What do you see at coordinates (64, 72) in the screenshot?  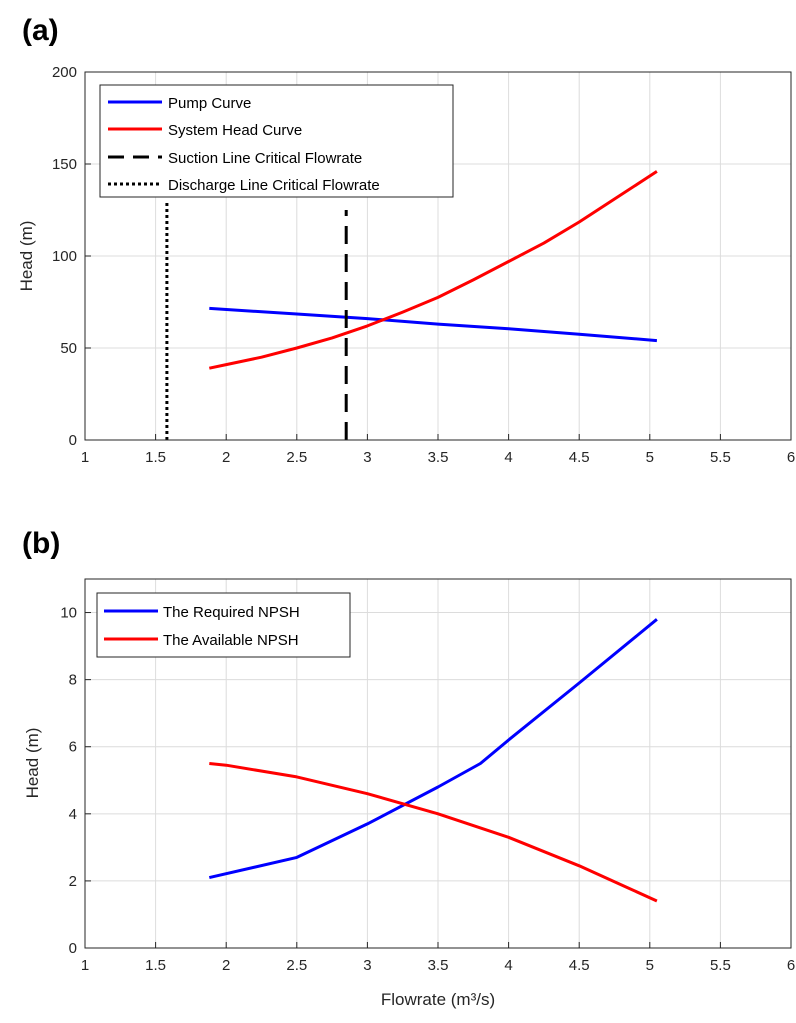 I see `y-tick-label: 200` at bounding box center [64, 72].